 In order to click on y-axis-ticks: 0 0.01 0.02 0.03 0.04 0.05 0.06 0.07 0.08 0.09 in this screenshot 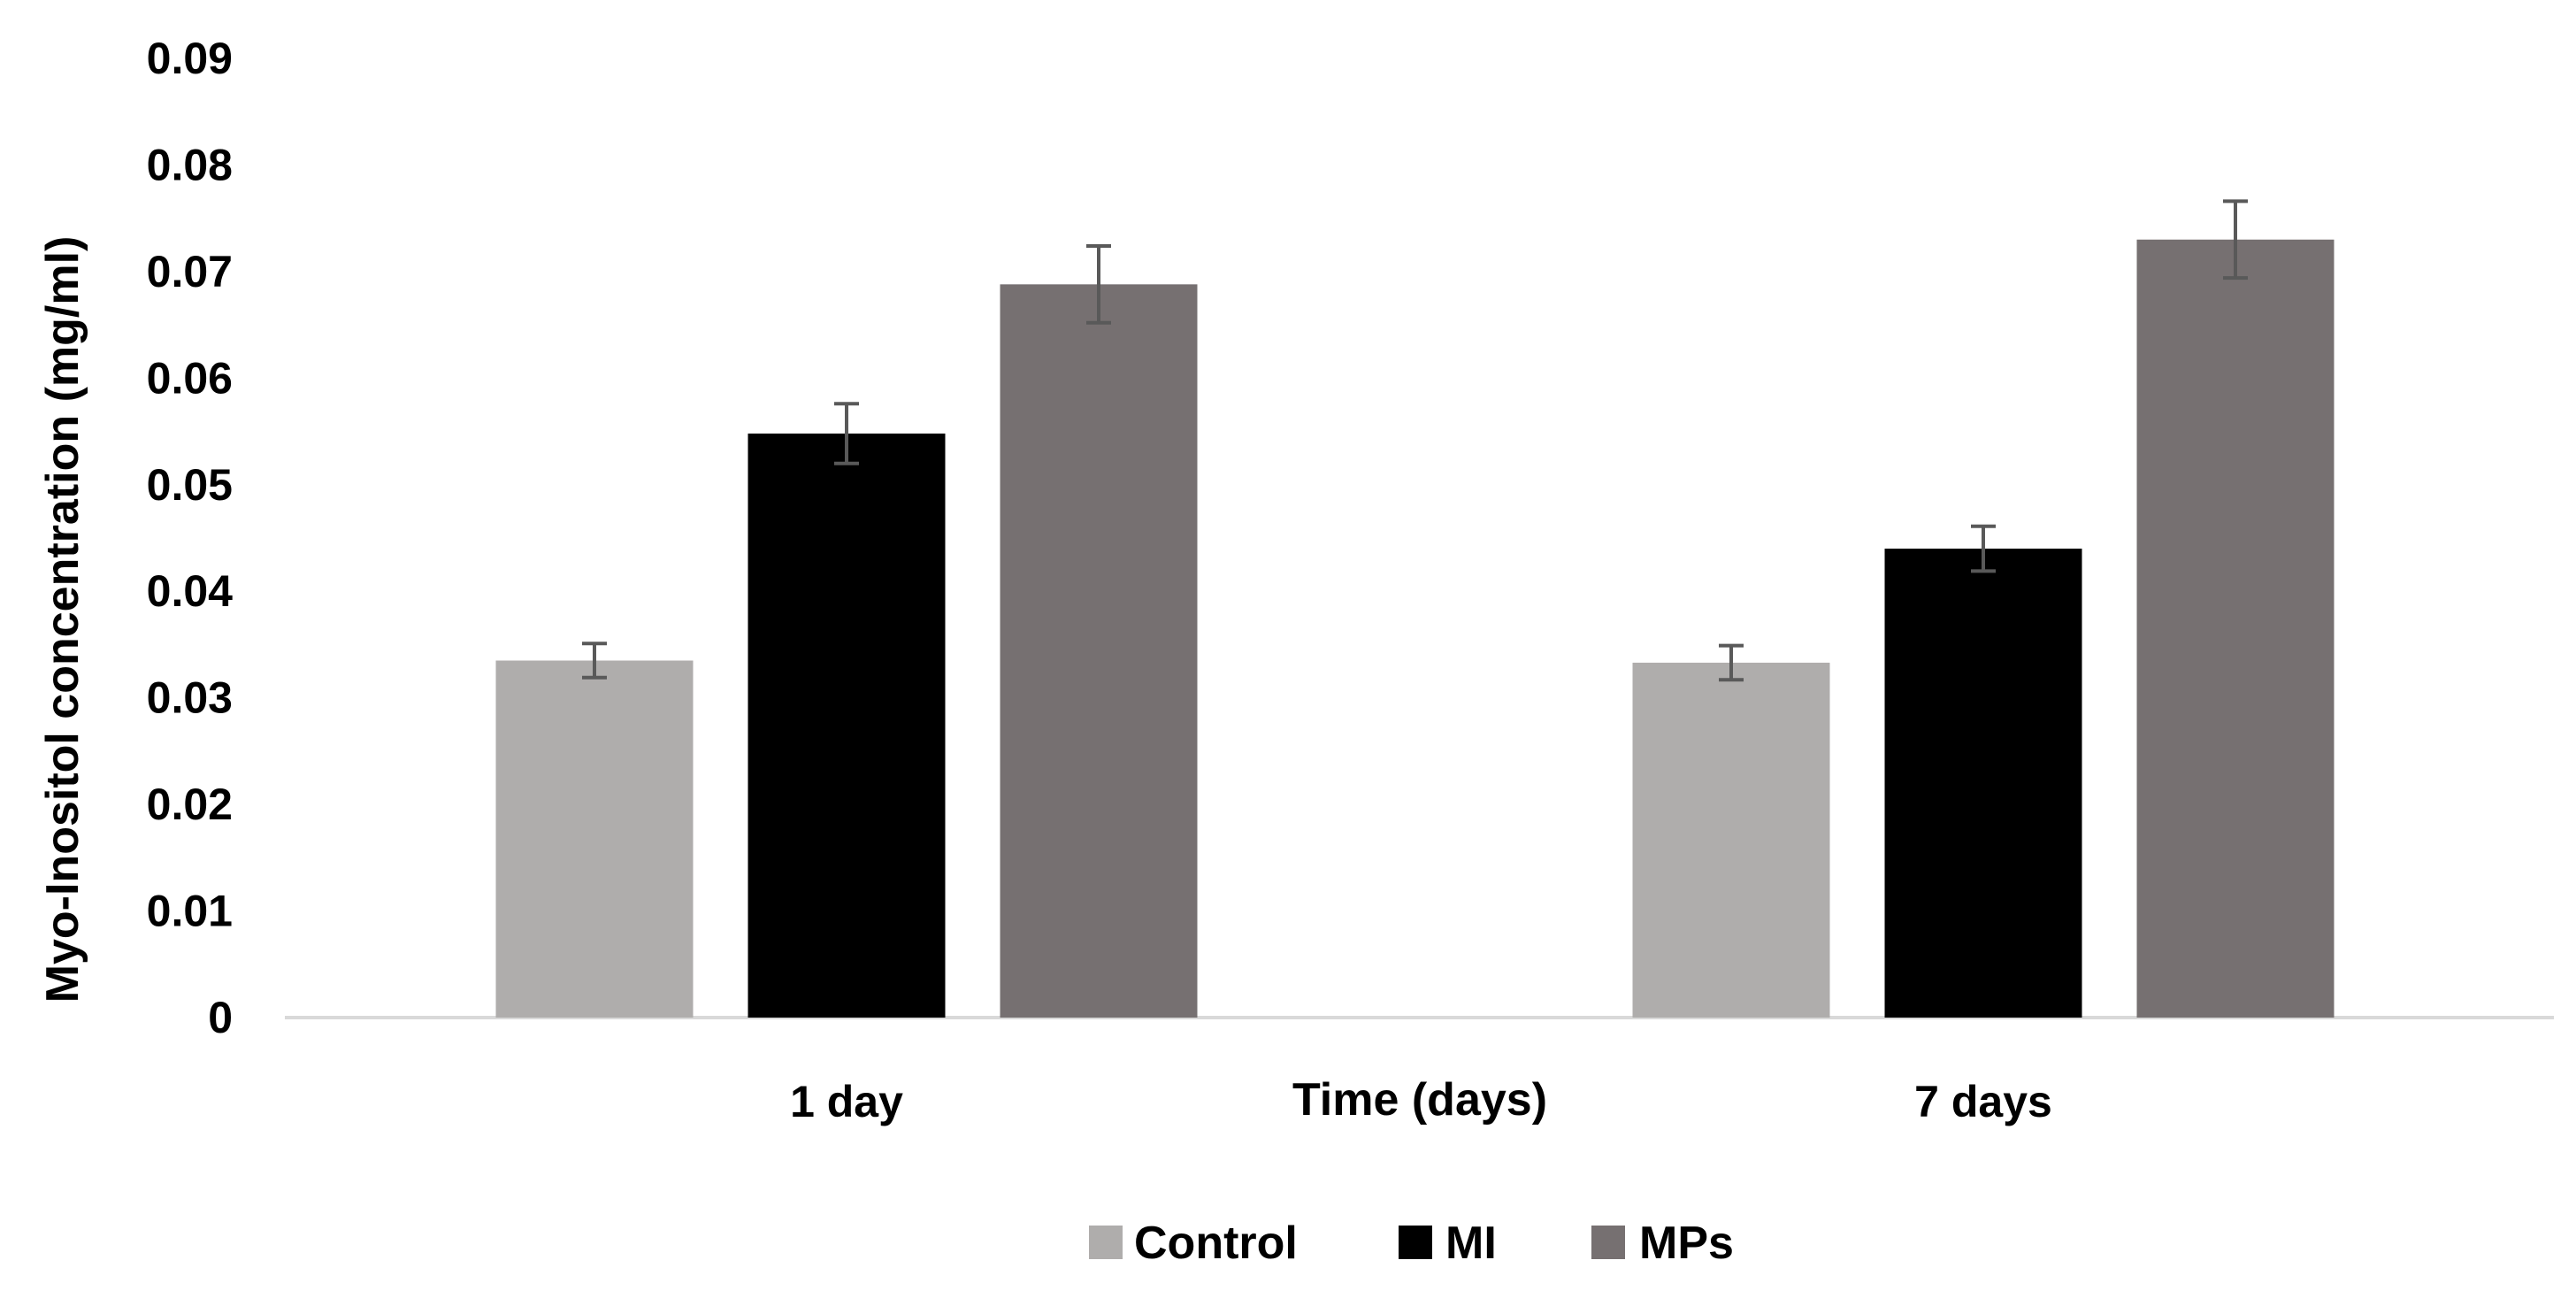, I will do `click(190, 538)`.